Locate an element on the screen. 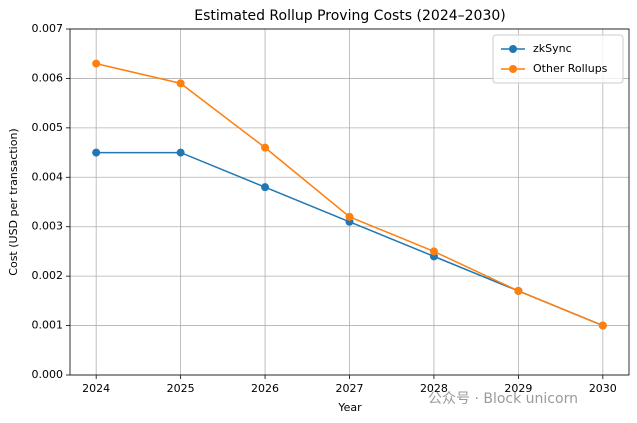  x-tick-label: 2024 is located at coordinates (96, 388).